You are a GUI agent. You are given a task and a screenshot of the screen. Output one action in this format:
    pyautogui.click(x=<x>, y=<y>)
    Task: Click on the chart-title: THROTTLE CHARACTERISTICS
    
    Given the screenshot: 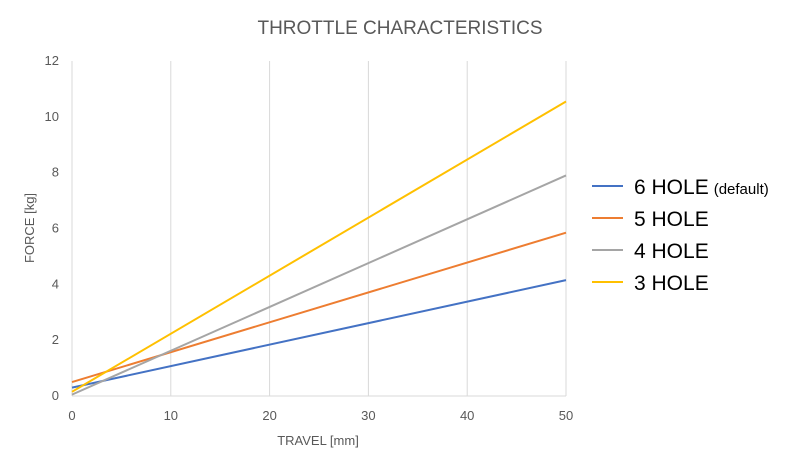 What is the action you would take?
    pyautogui.click(x=399, y=28)
    